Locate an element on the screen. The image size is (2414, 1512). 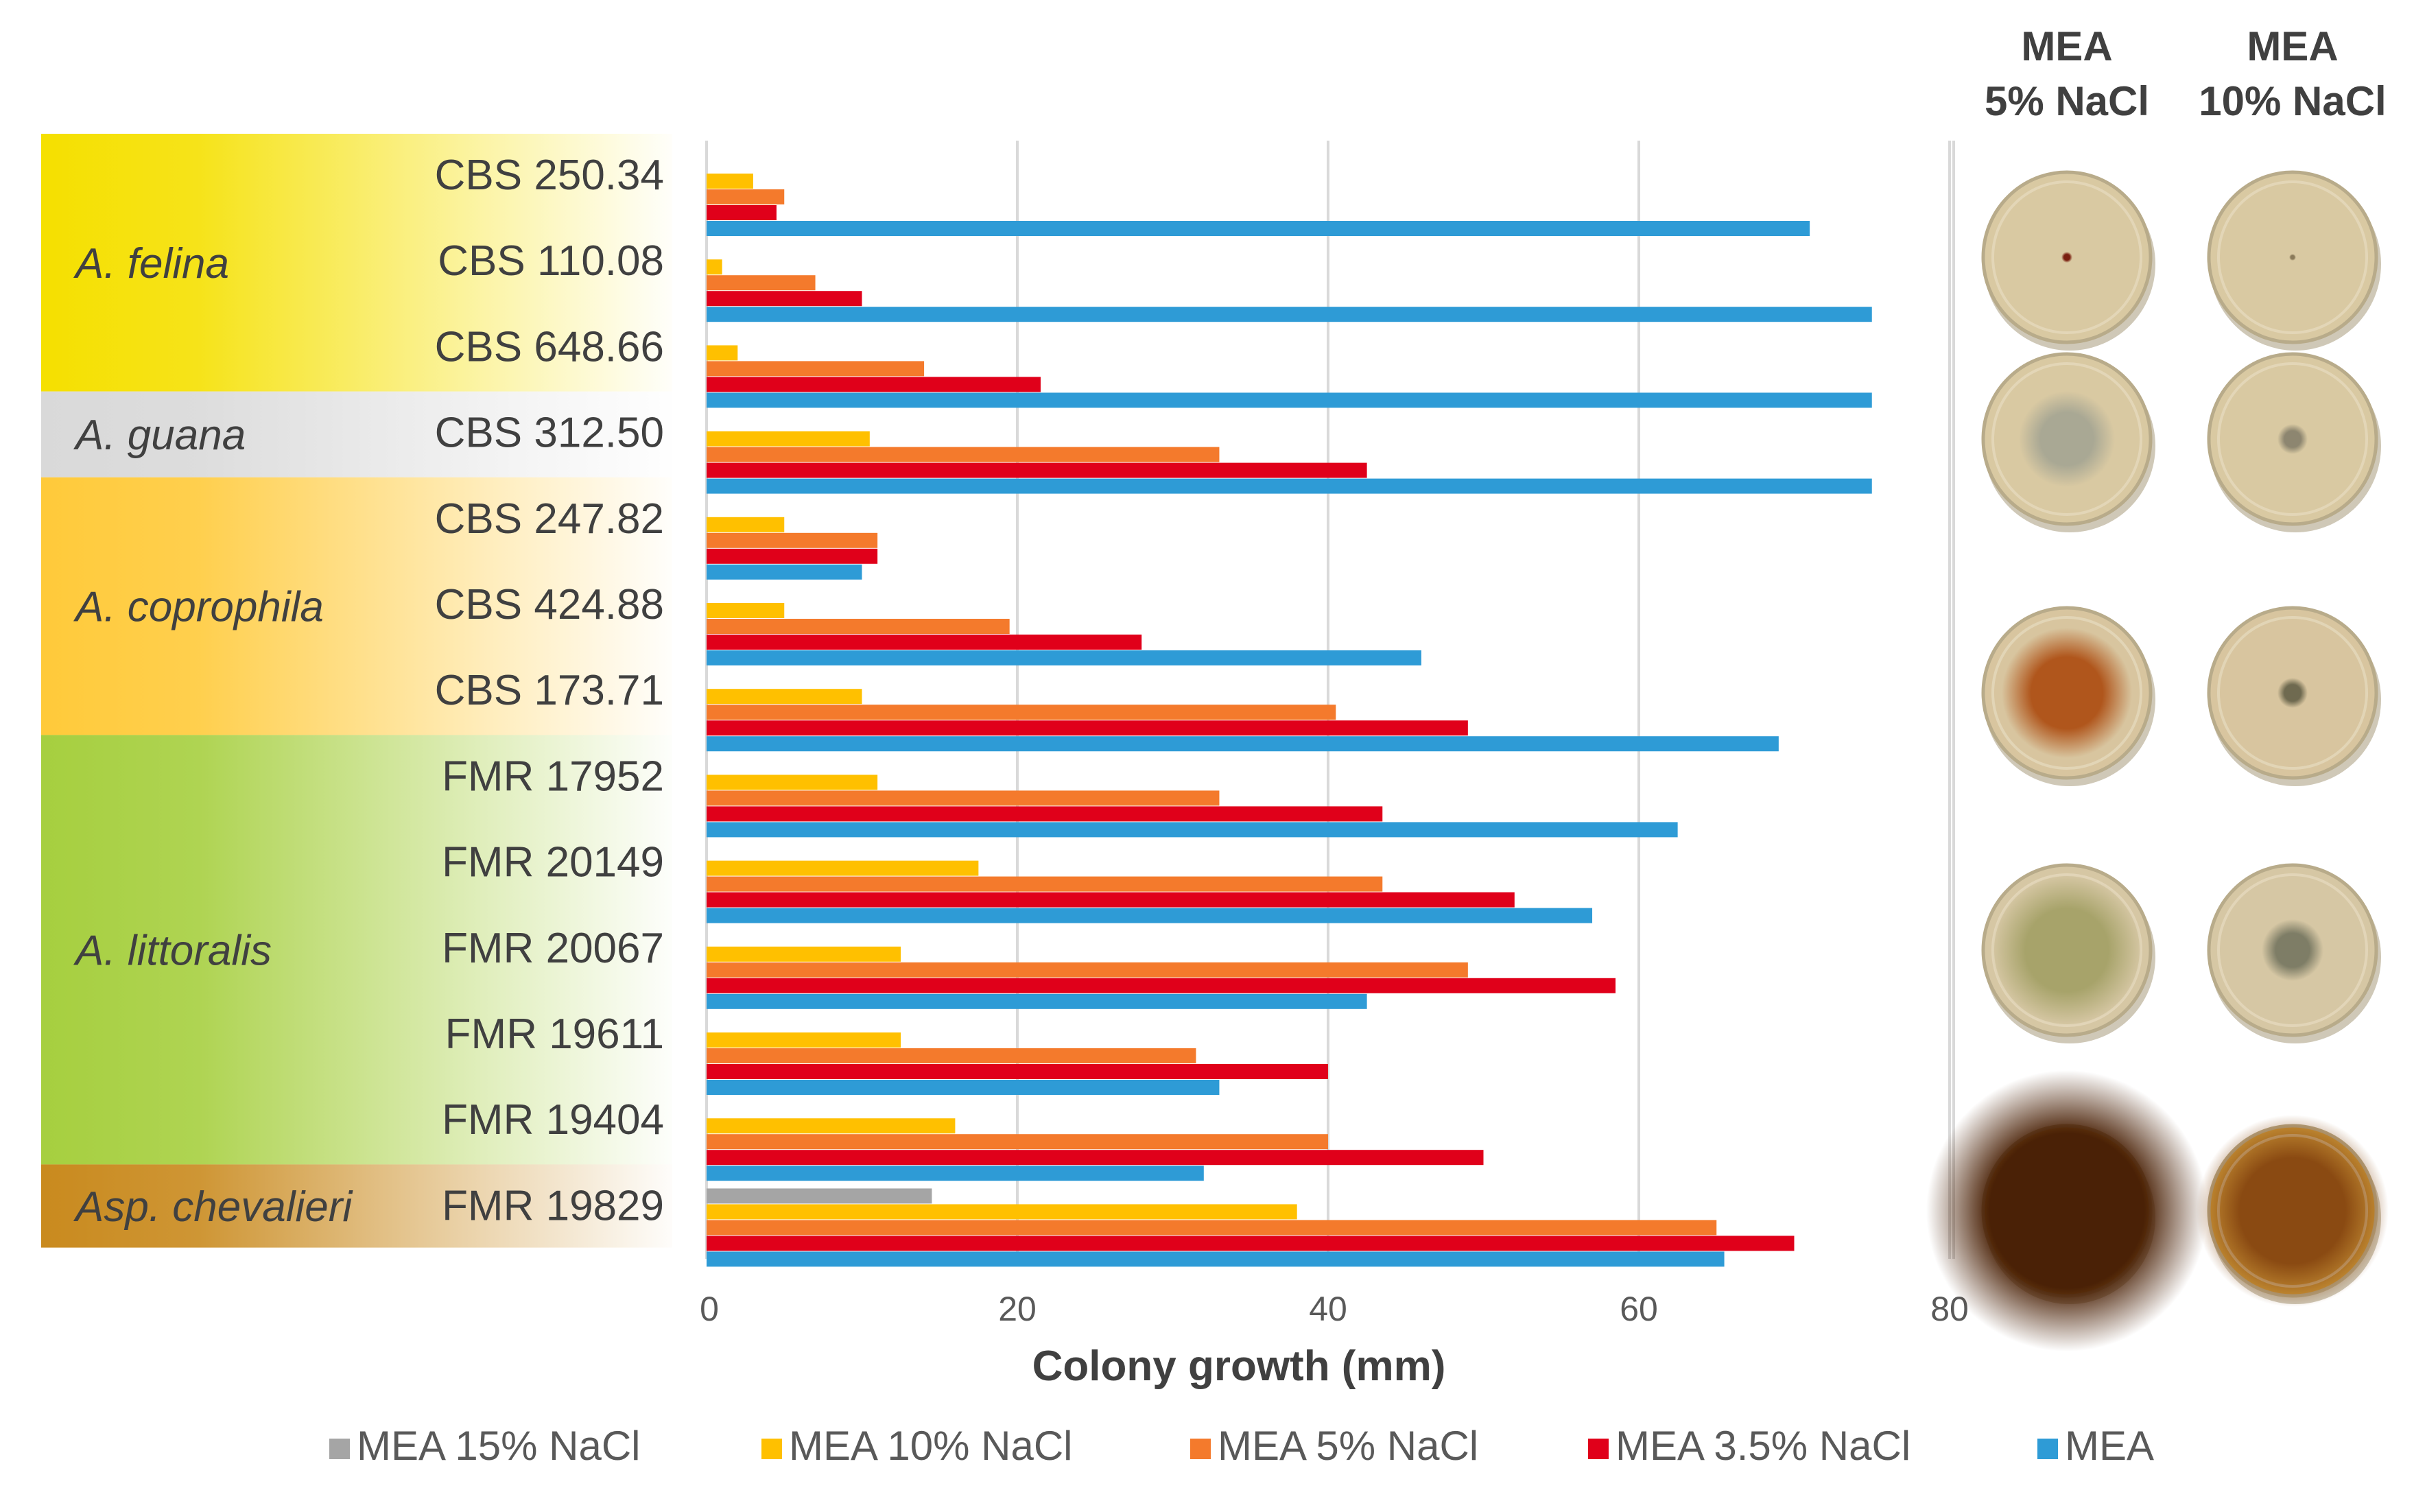
strain-label: CBS 173.71 is located at coordinates (549, 690).